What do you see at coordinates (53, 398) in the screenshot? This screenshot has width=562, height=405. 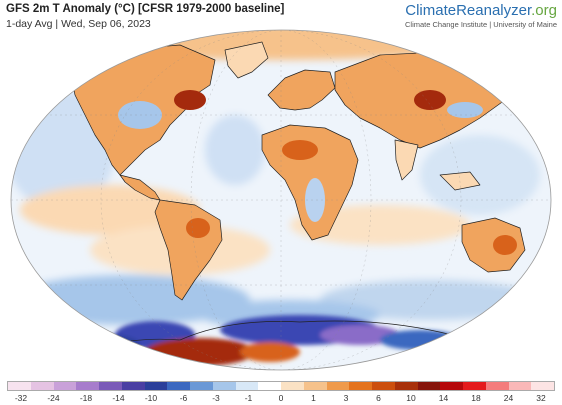 I see `legend-tick-label: -24` at bounding box center [53, 398].